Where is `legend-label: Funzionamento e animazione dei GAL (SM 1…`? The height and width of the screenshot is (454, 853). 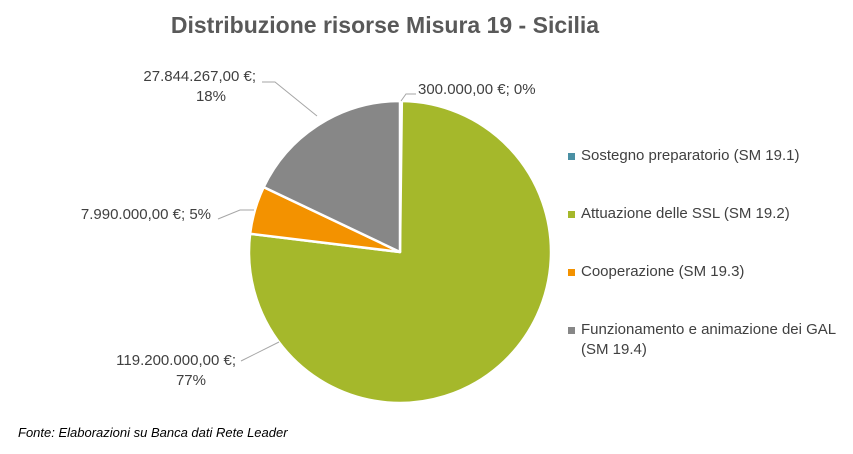
legend-label: Funzionamento e animazione dei GAL (SM 1… is located at coordinates (708, 339).